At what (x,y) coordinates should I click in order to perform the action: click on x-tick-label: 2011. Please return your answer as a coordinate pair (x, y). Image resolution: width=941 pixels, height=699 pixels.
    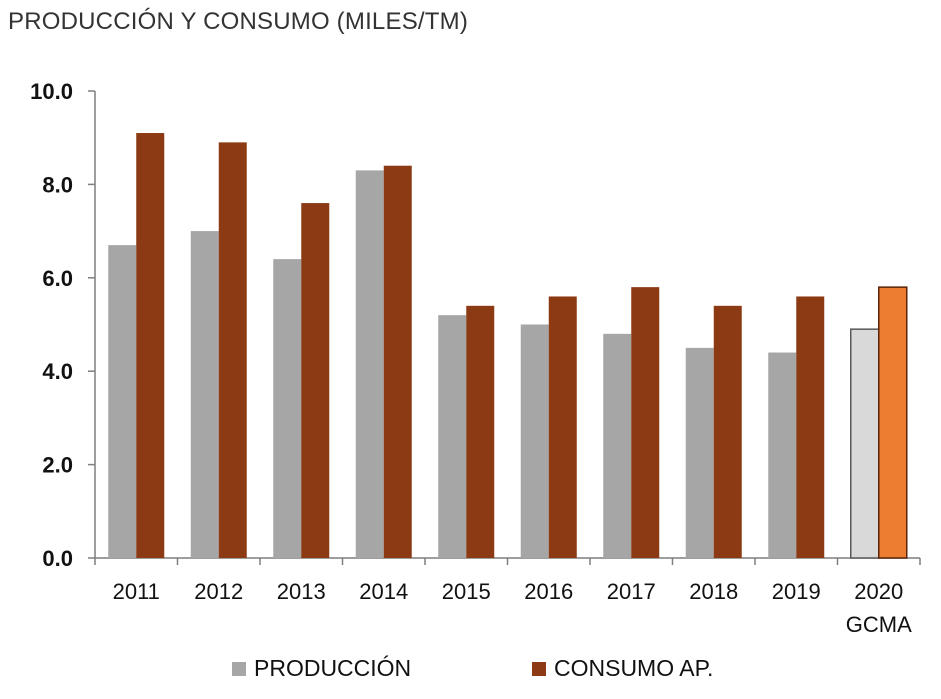
    Looking at the image, I should click on (136, 591).